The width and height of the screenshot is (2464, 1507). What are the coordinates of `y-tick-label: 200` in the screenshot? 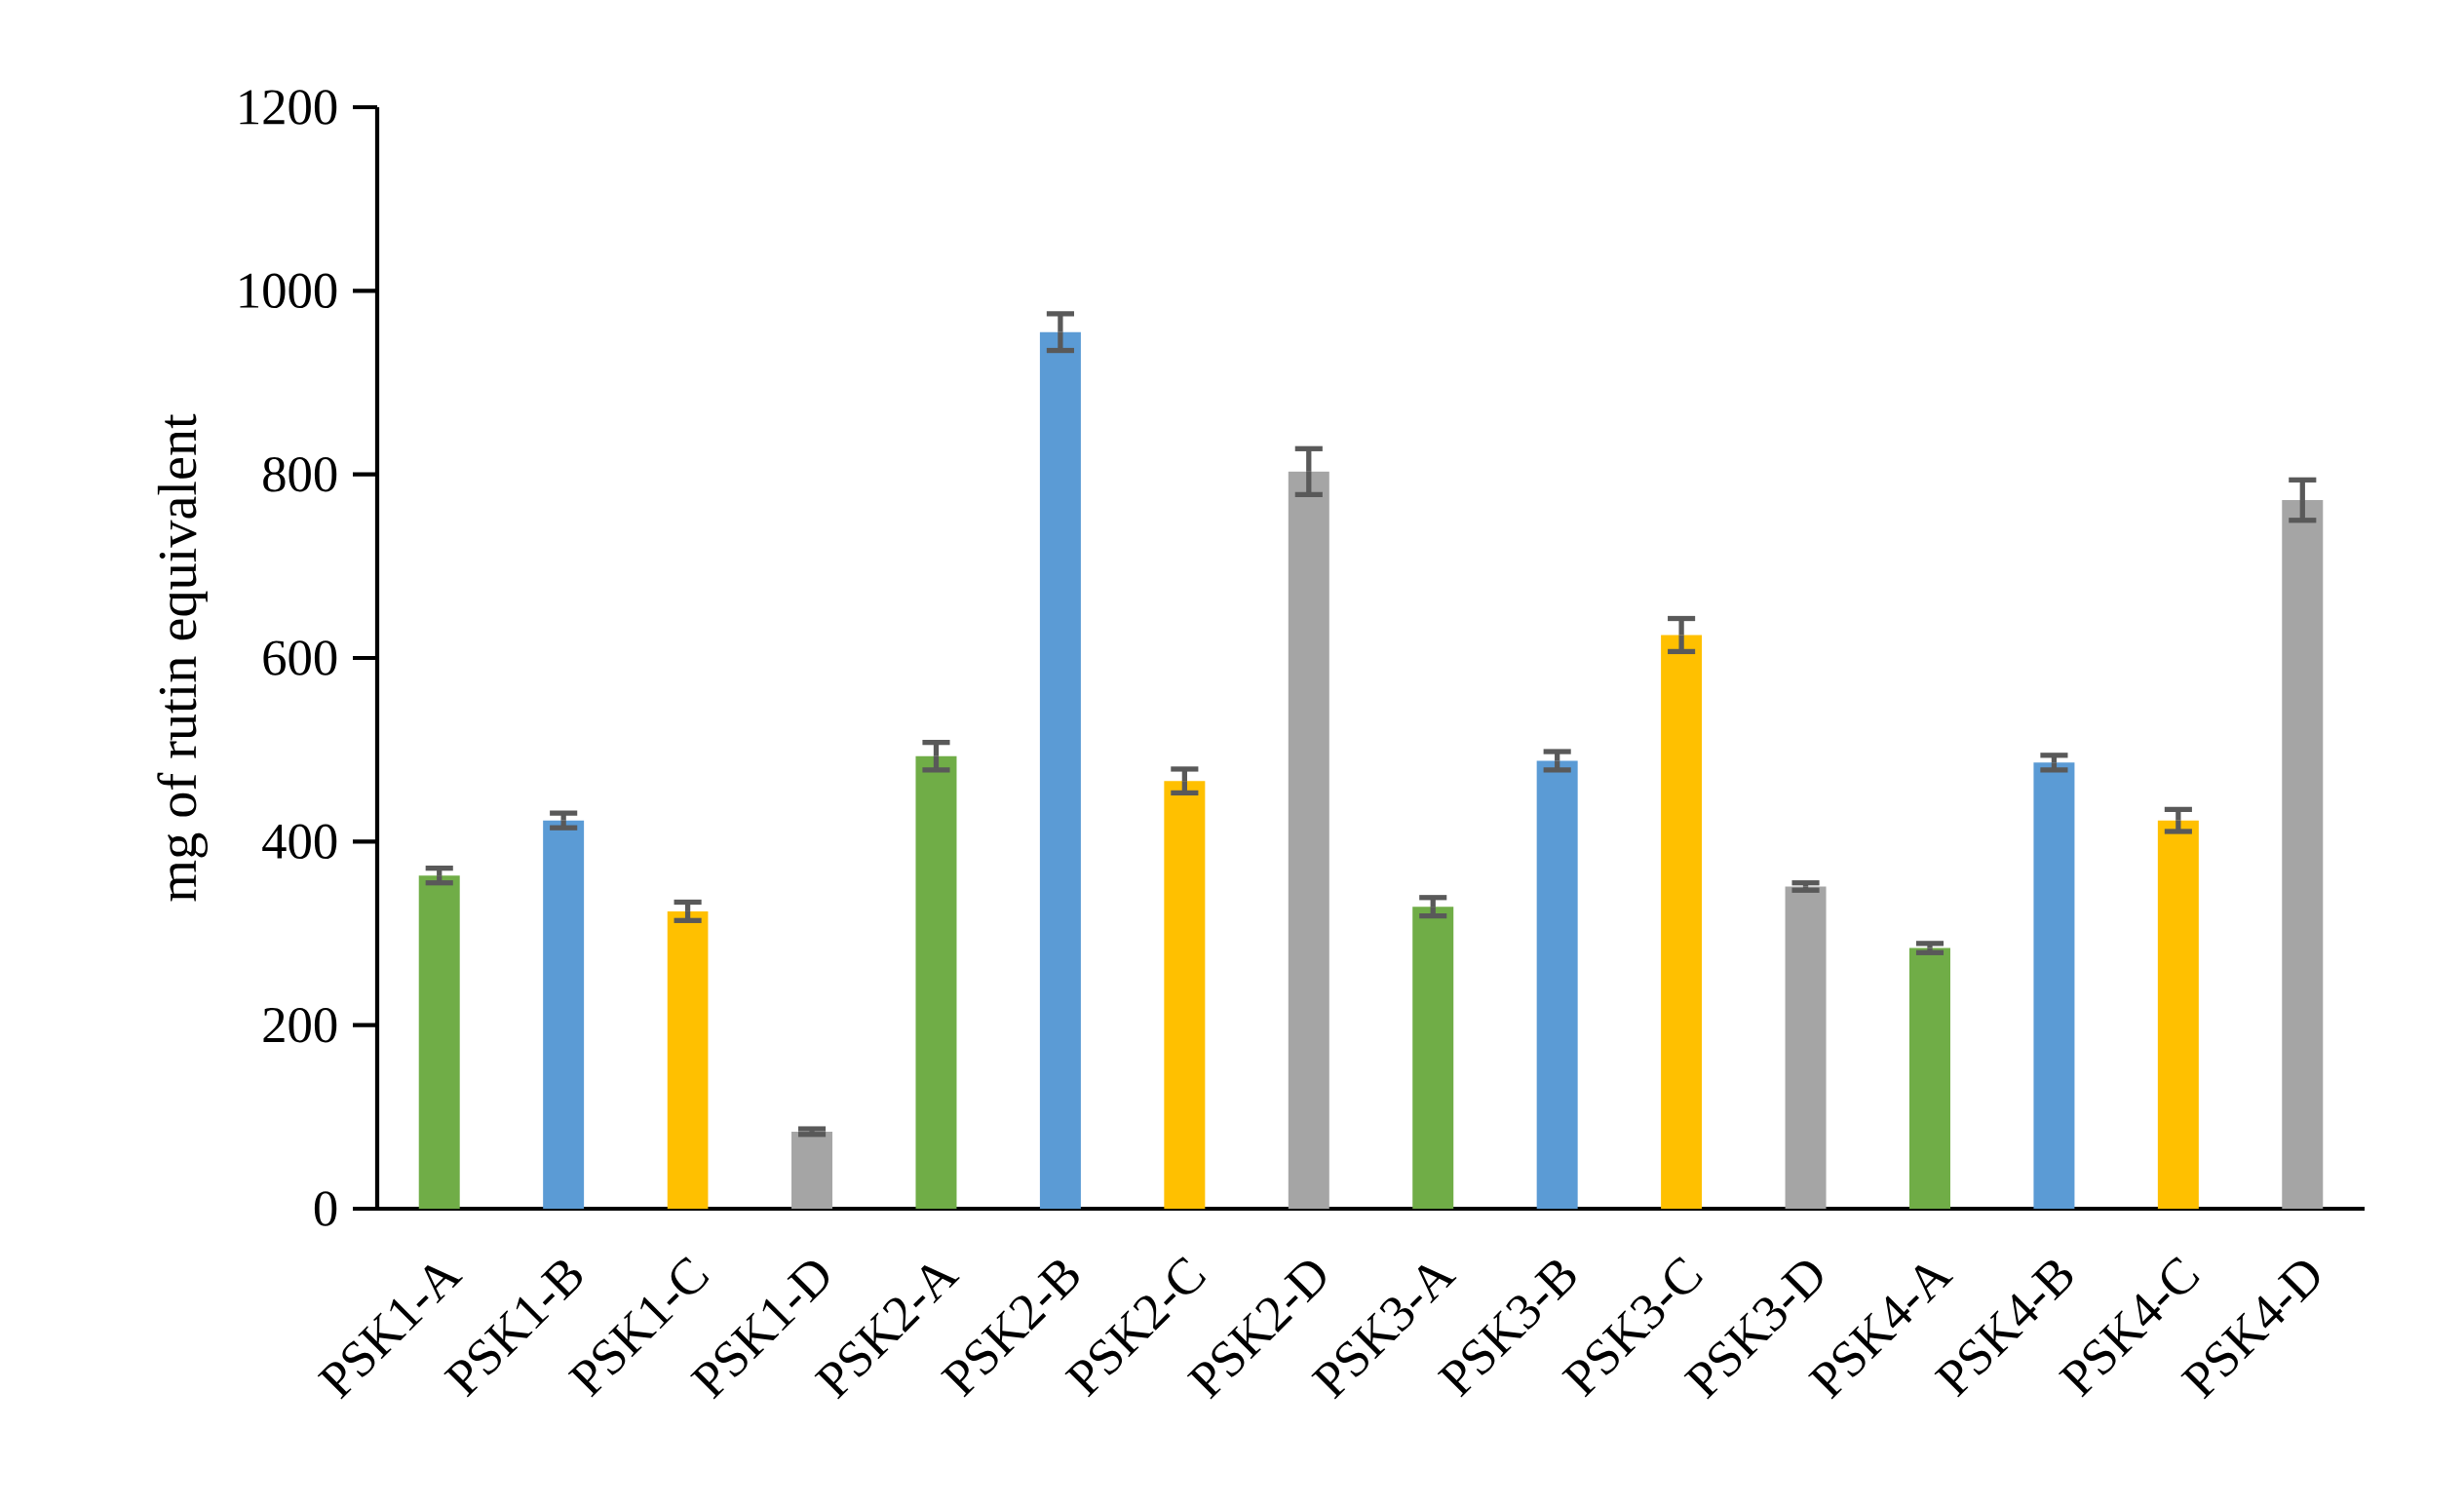 It's located at (300, 1025).